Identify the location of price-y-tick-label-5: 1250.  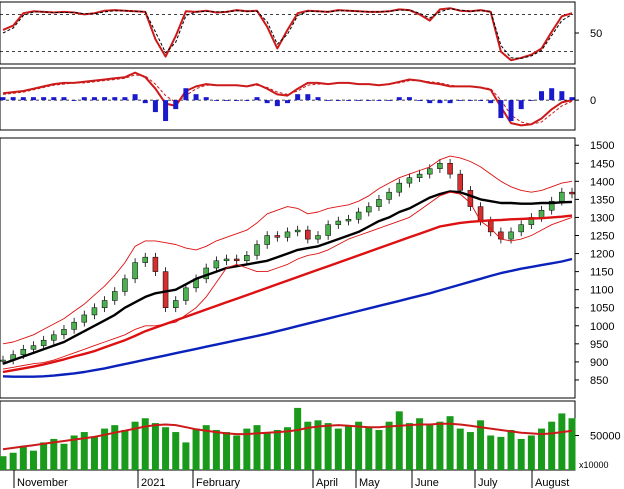
(602, 237).